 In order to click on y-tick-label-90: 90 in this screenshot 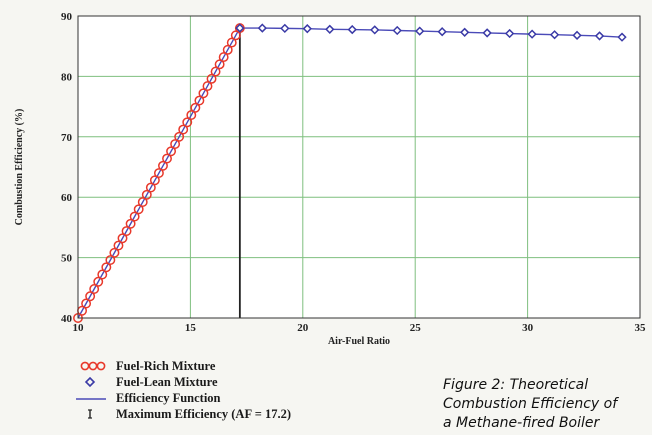, I will do `click(67, 17)`.